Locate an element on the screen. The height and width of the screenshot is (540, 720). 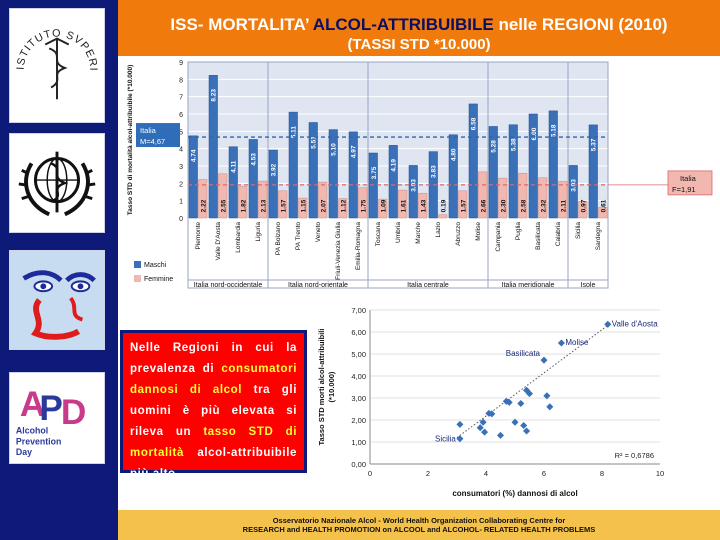
value-label-femmine: 0.61 is located at coordinates (603, 205).